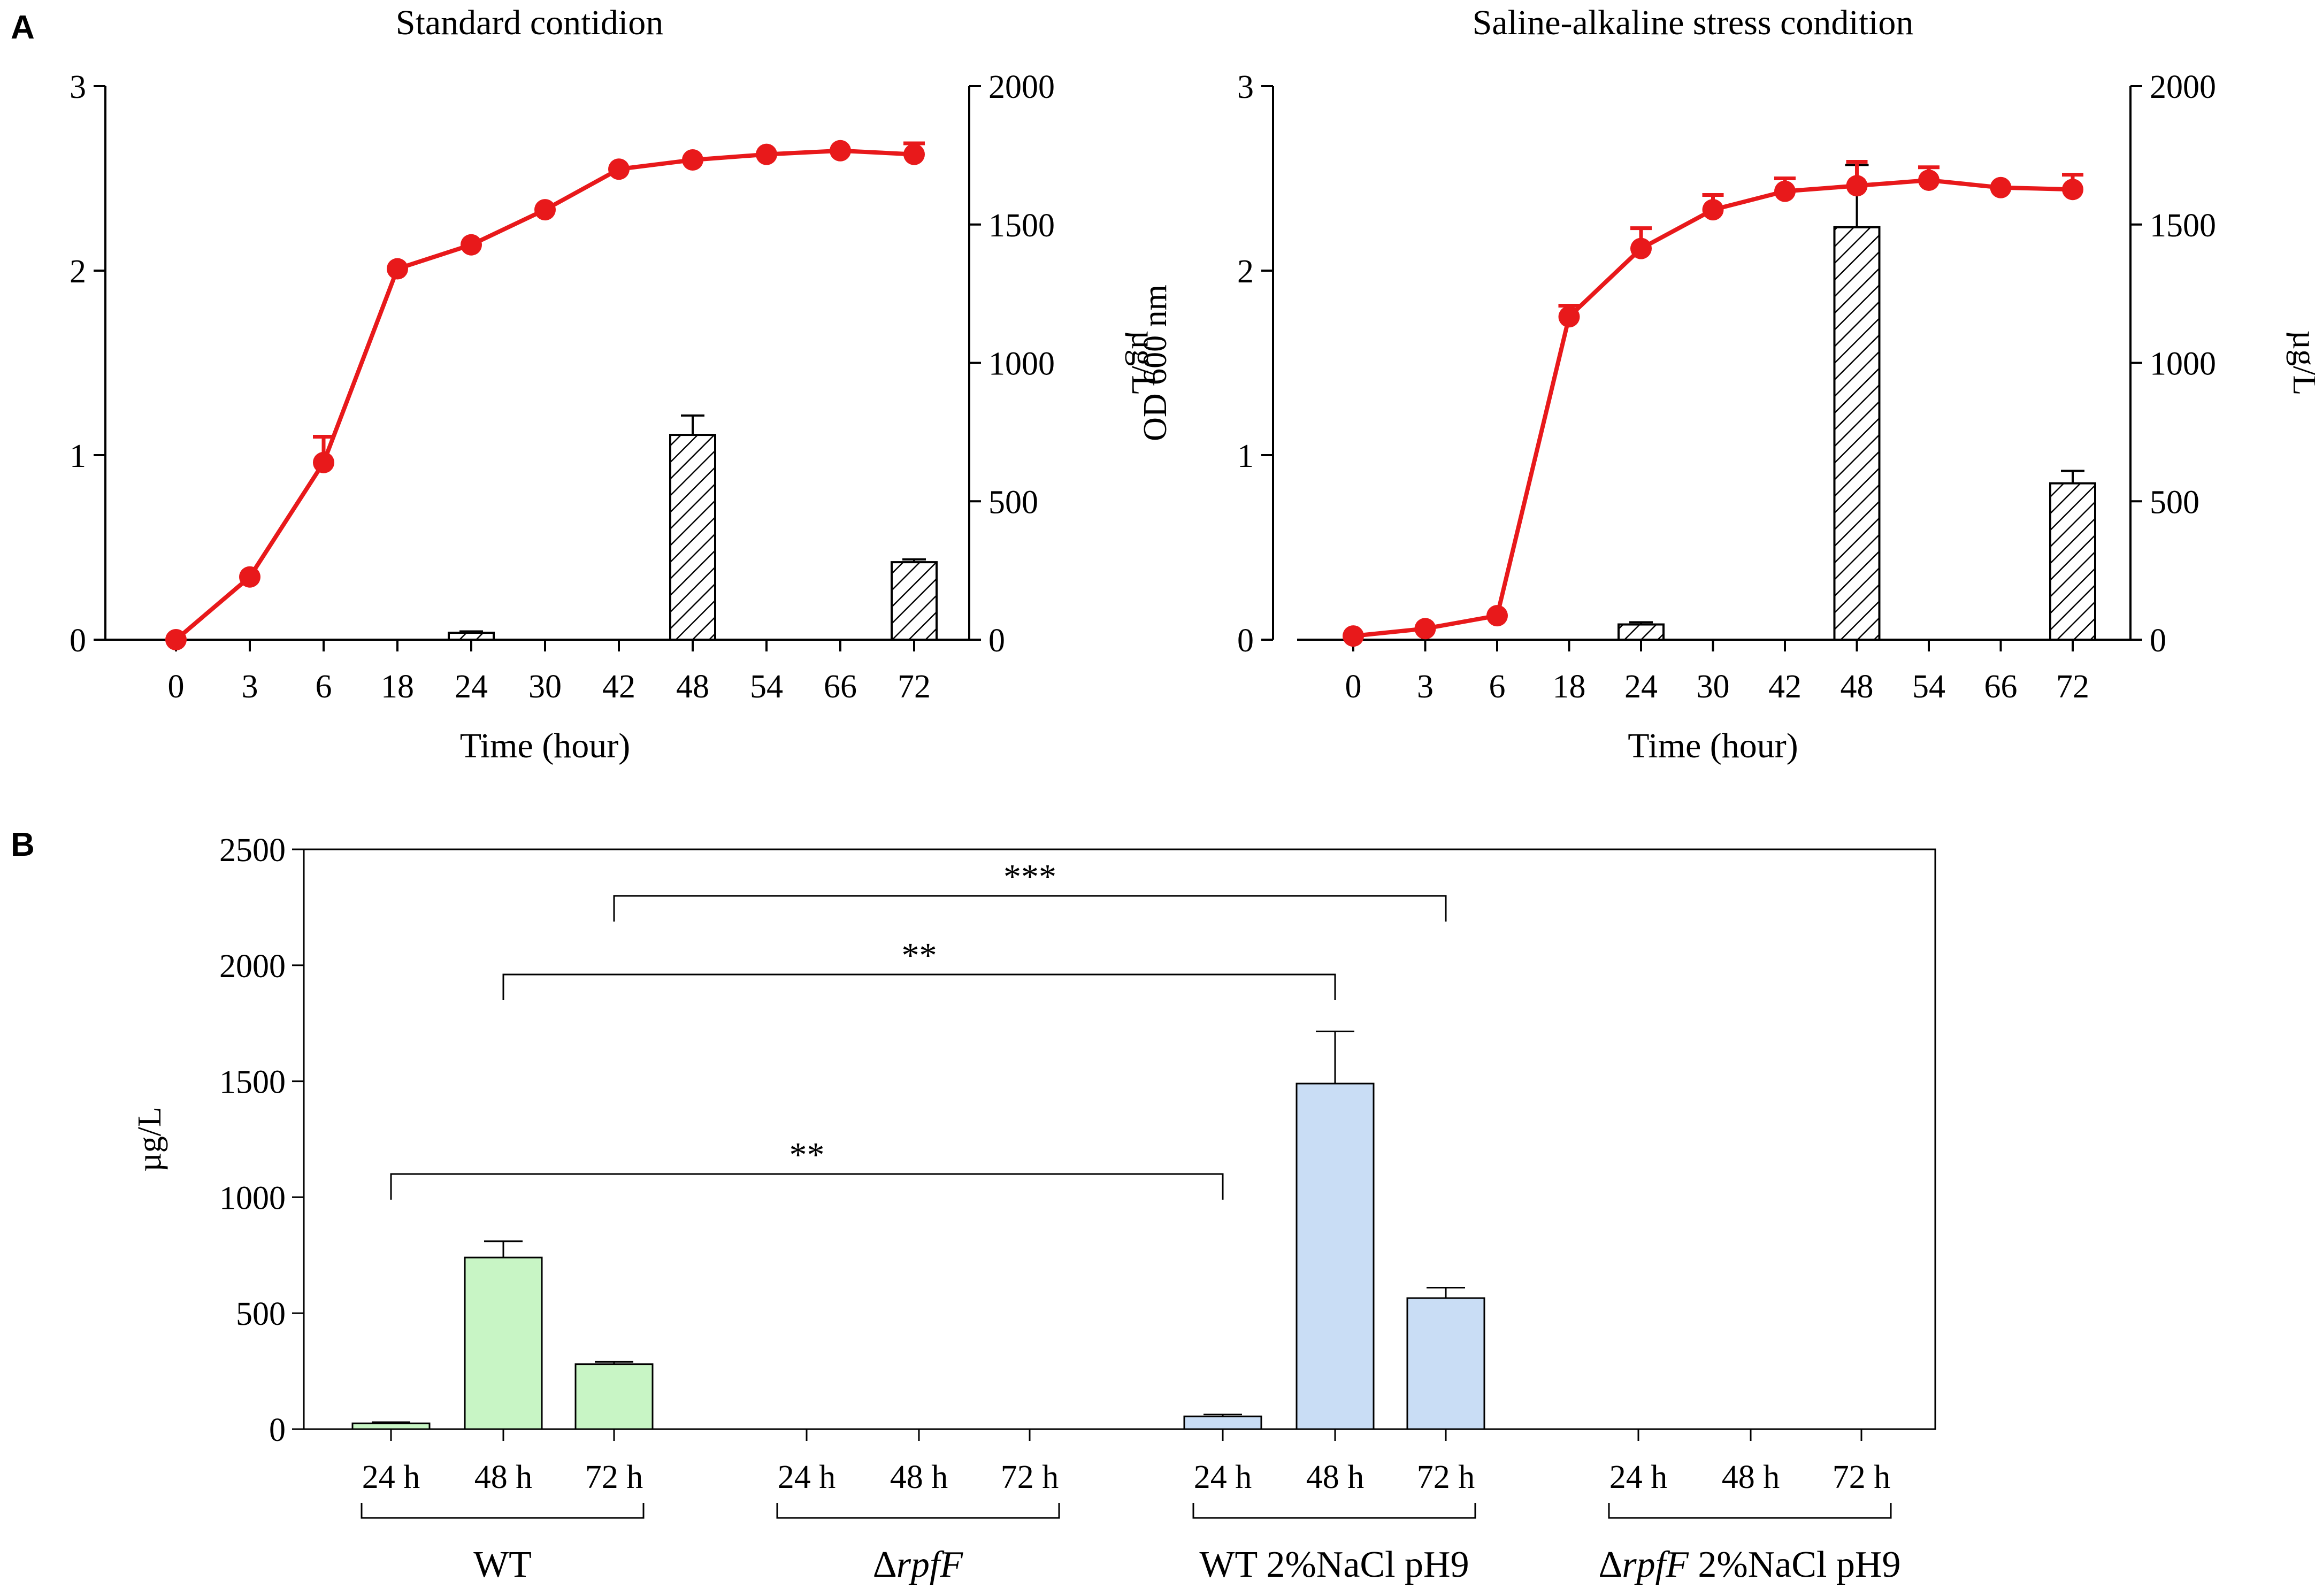 This screenshot has height=1596, width=2315. I want to click on group-label: WT 2%NaCl pH9, so click(1334, 1564).